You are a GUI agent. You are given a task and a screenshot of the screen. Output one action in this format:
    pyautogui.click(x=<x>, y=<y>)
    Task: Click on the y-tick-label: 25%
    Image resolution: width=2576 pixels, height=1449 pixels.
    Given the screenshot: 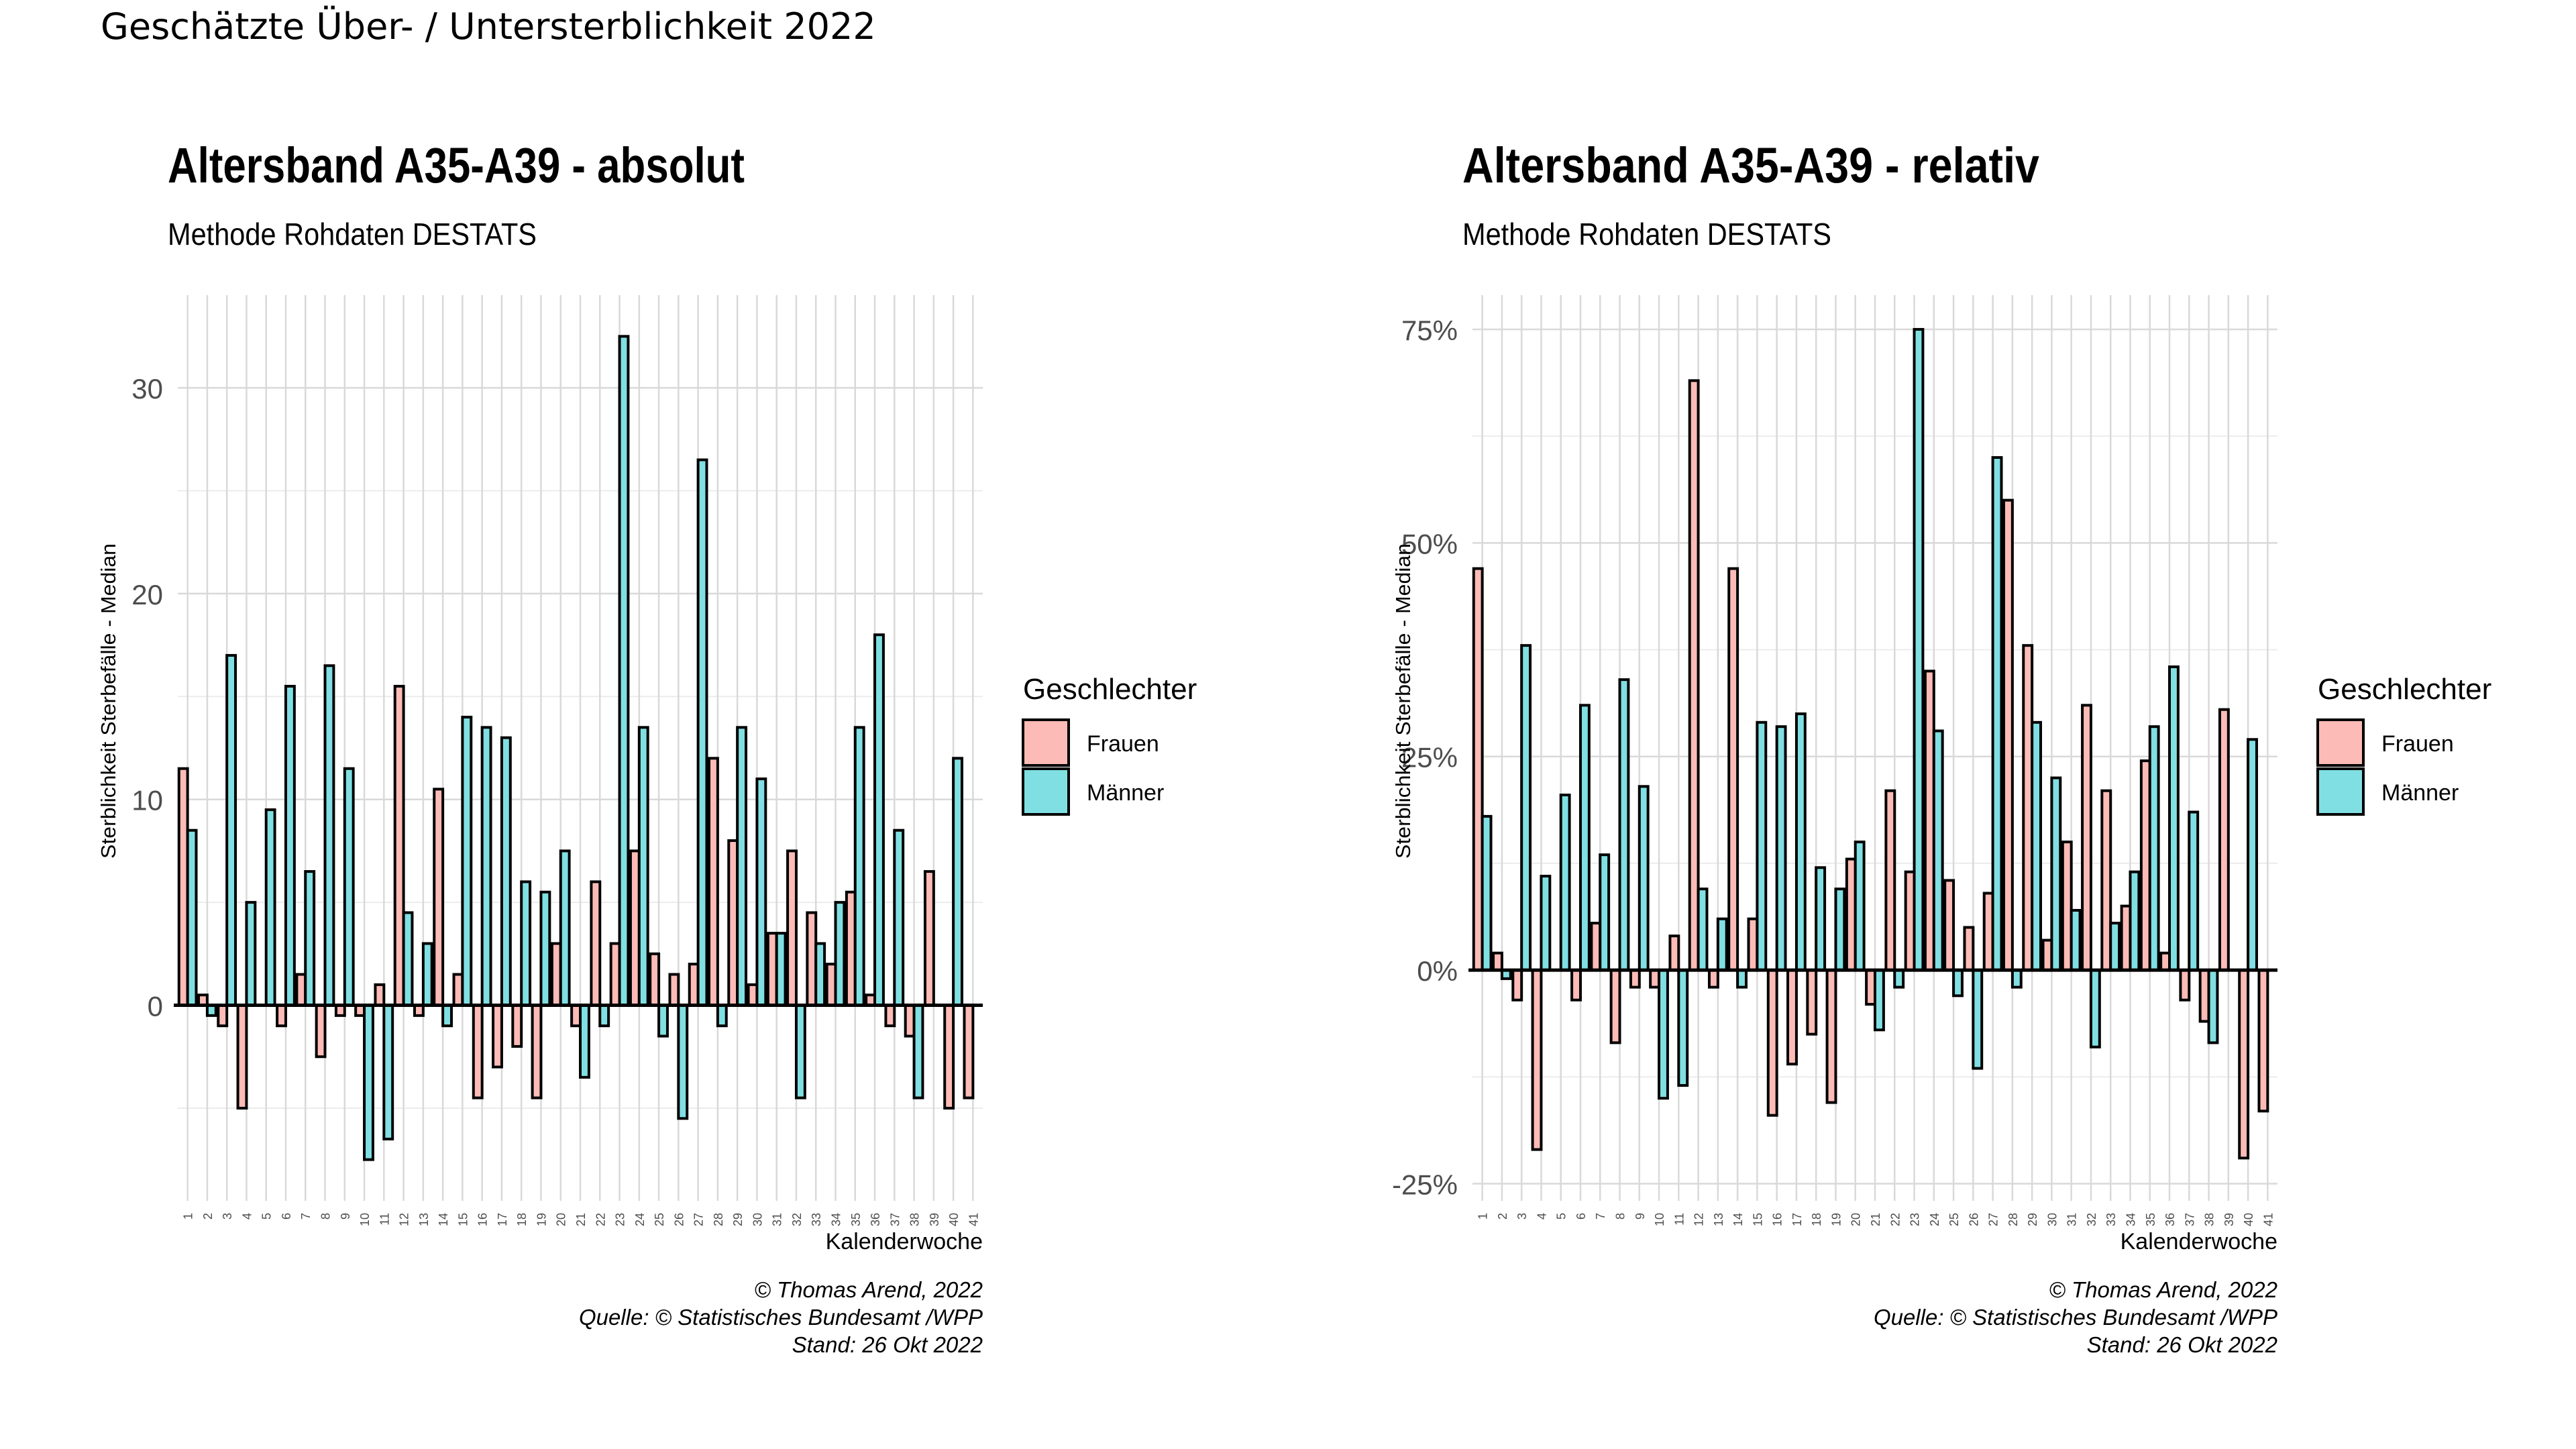 What is the action you would take?
    pyautogui.click(x=1429, y=757)
    